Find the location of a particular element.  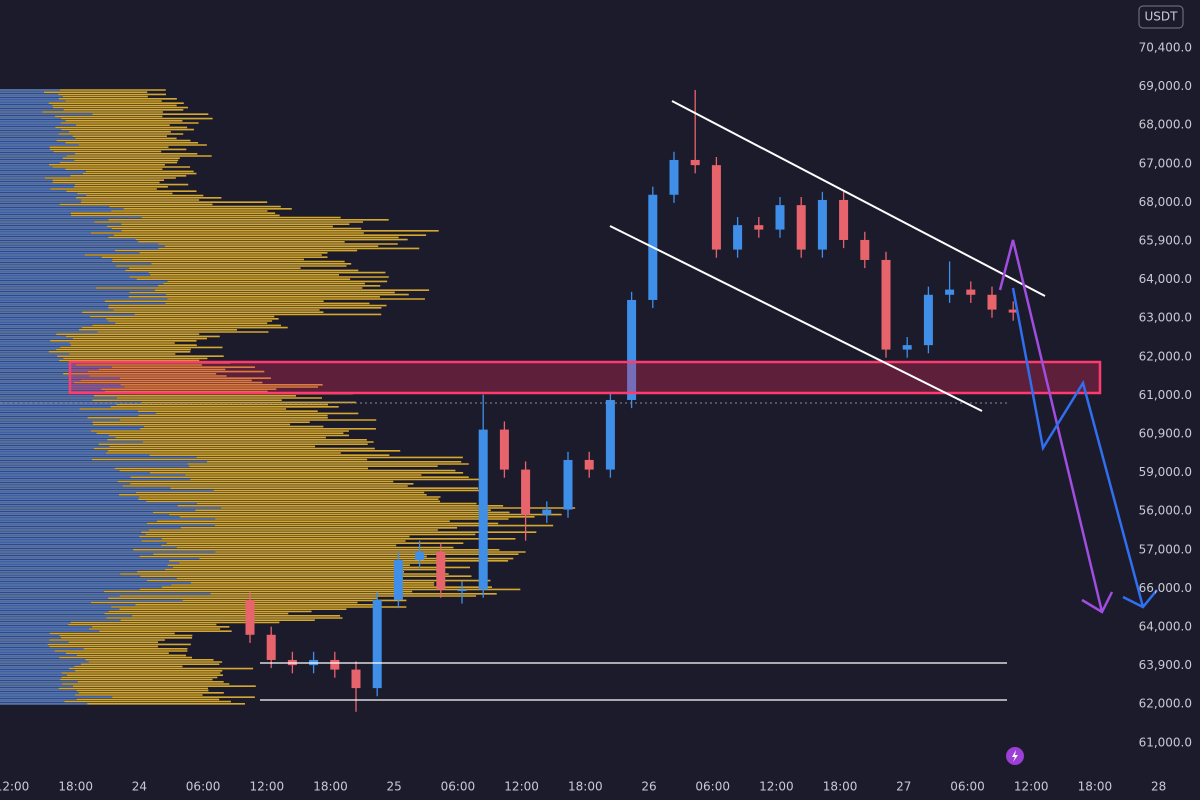

price-label: 67,000.0 is located at coordinates (1165, 163).